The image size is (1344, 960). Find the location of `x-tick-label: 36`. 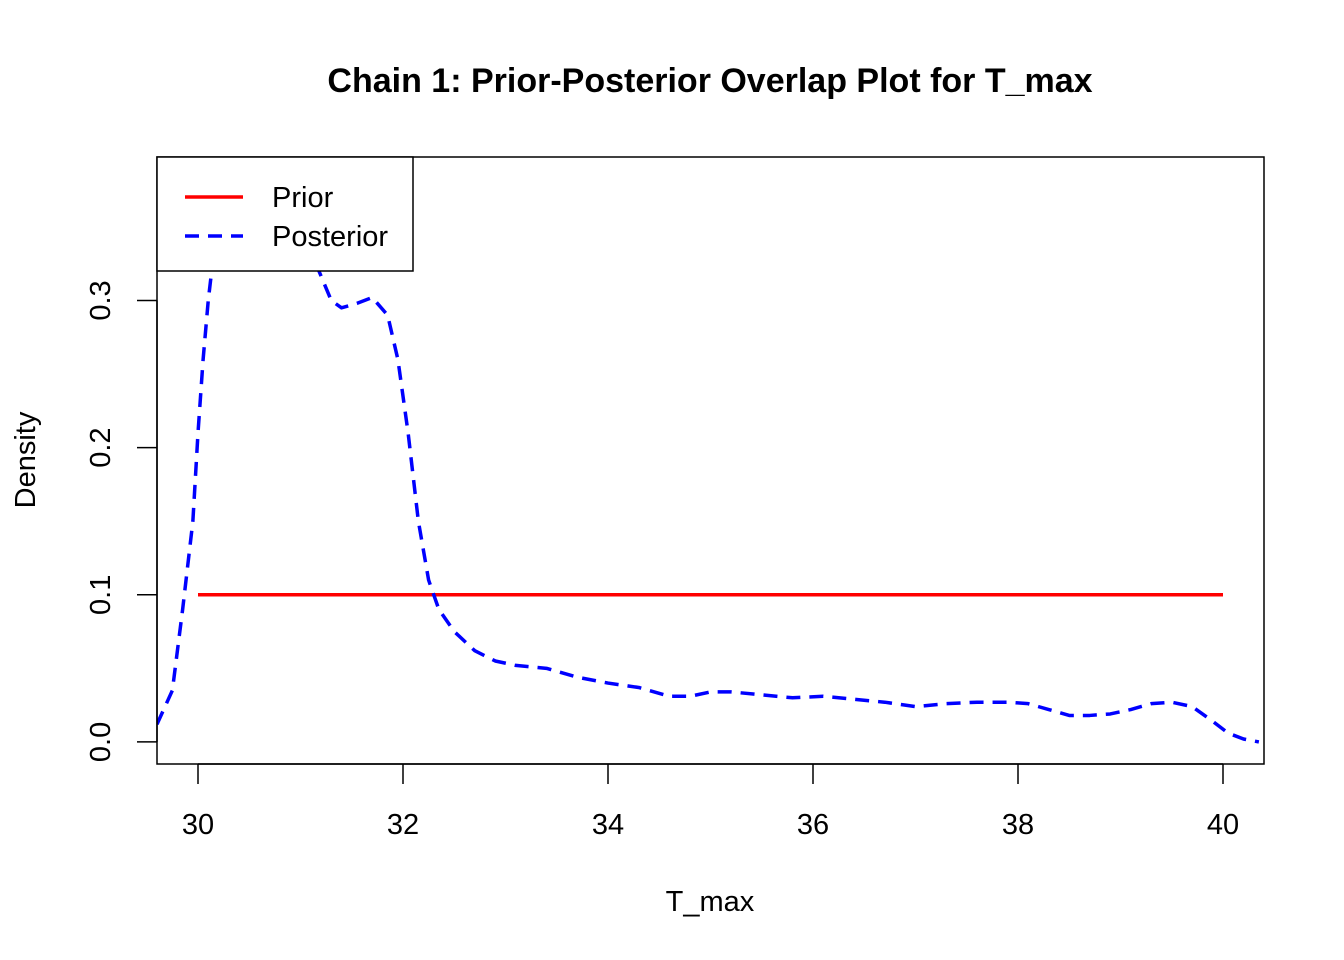

x-tick-label: 36 is located at coordinates (813, 825).